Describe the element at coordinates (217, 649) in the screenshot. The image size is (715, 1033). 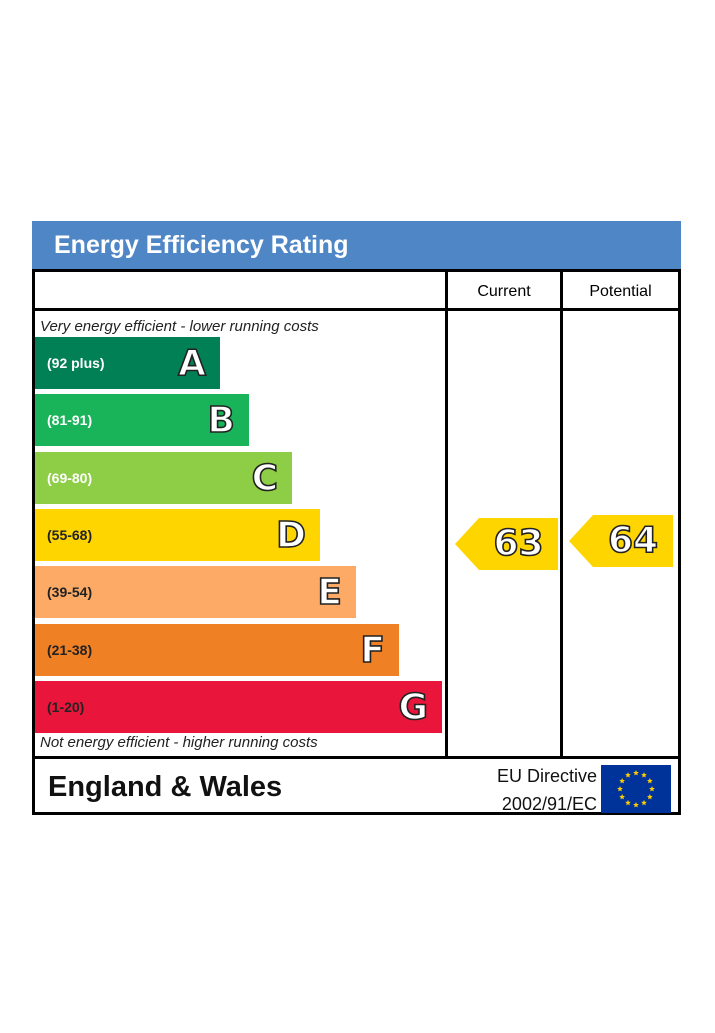
I see `band-f: (21-38) F` at that location.